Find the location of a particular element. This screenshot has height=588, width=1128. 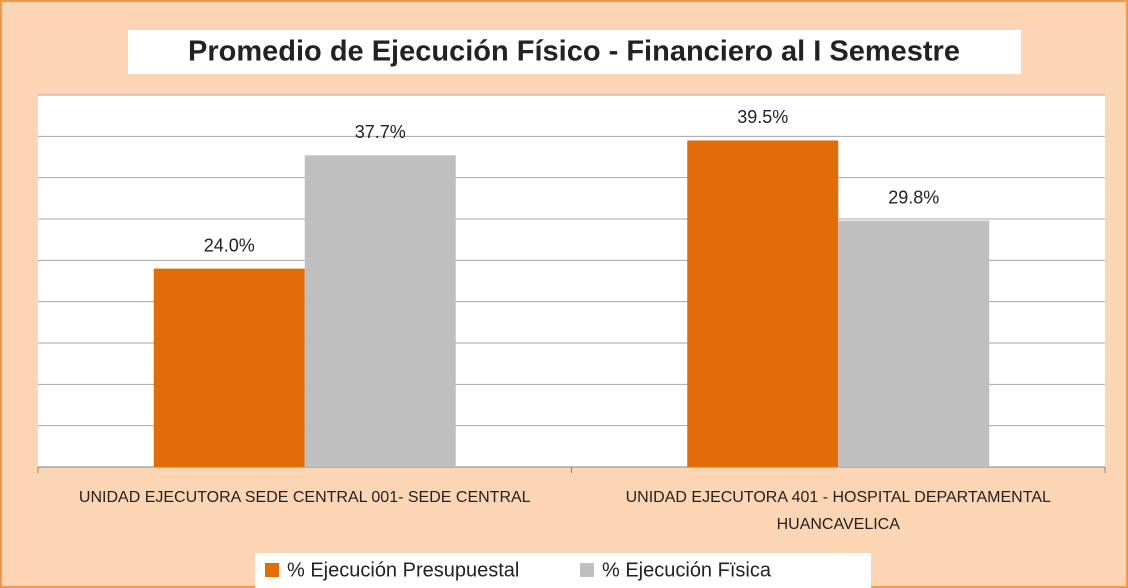

data-label: 24.0% is located at coordinates (229, 245).